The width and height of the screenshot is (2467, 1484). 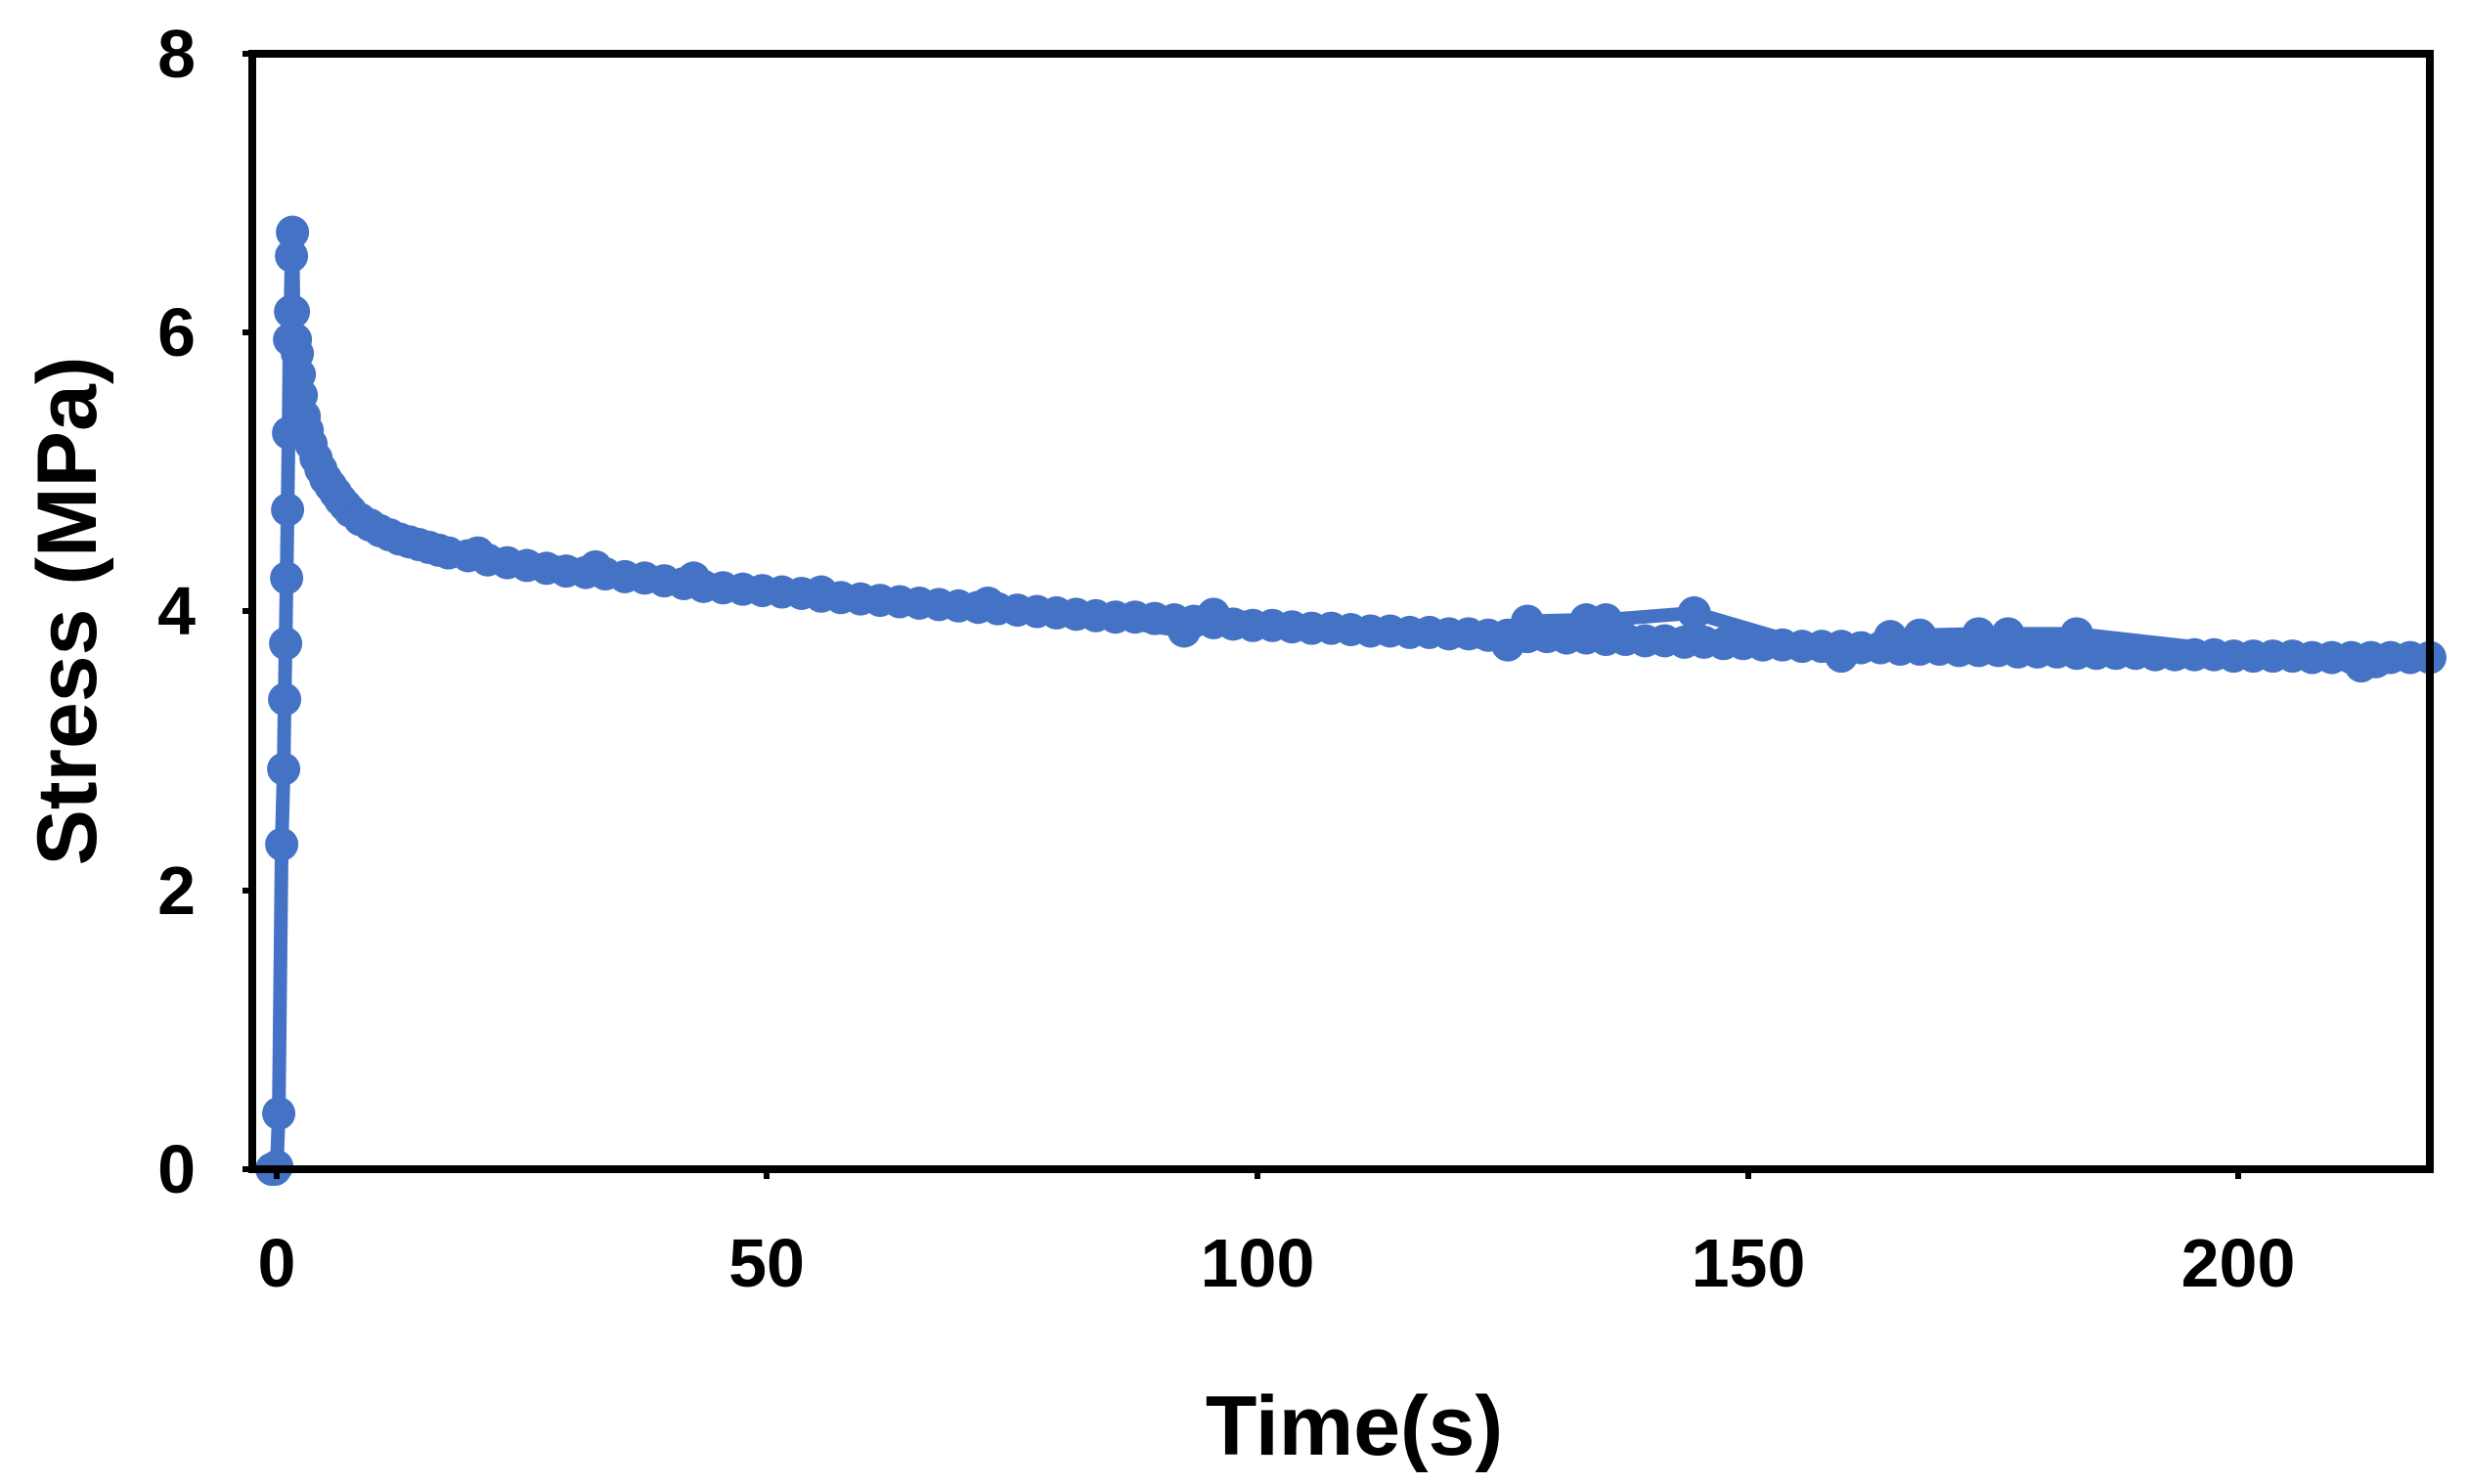 I want to click on x-tick-label: 200, so click(x=2238, y=1263).